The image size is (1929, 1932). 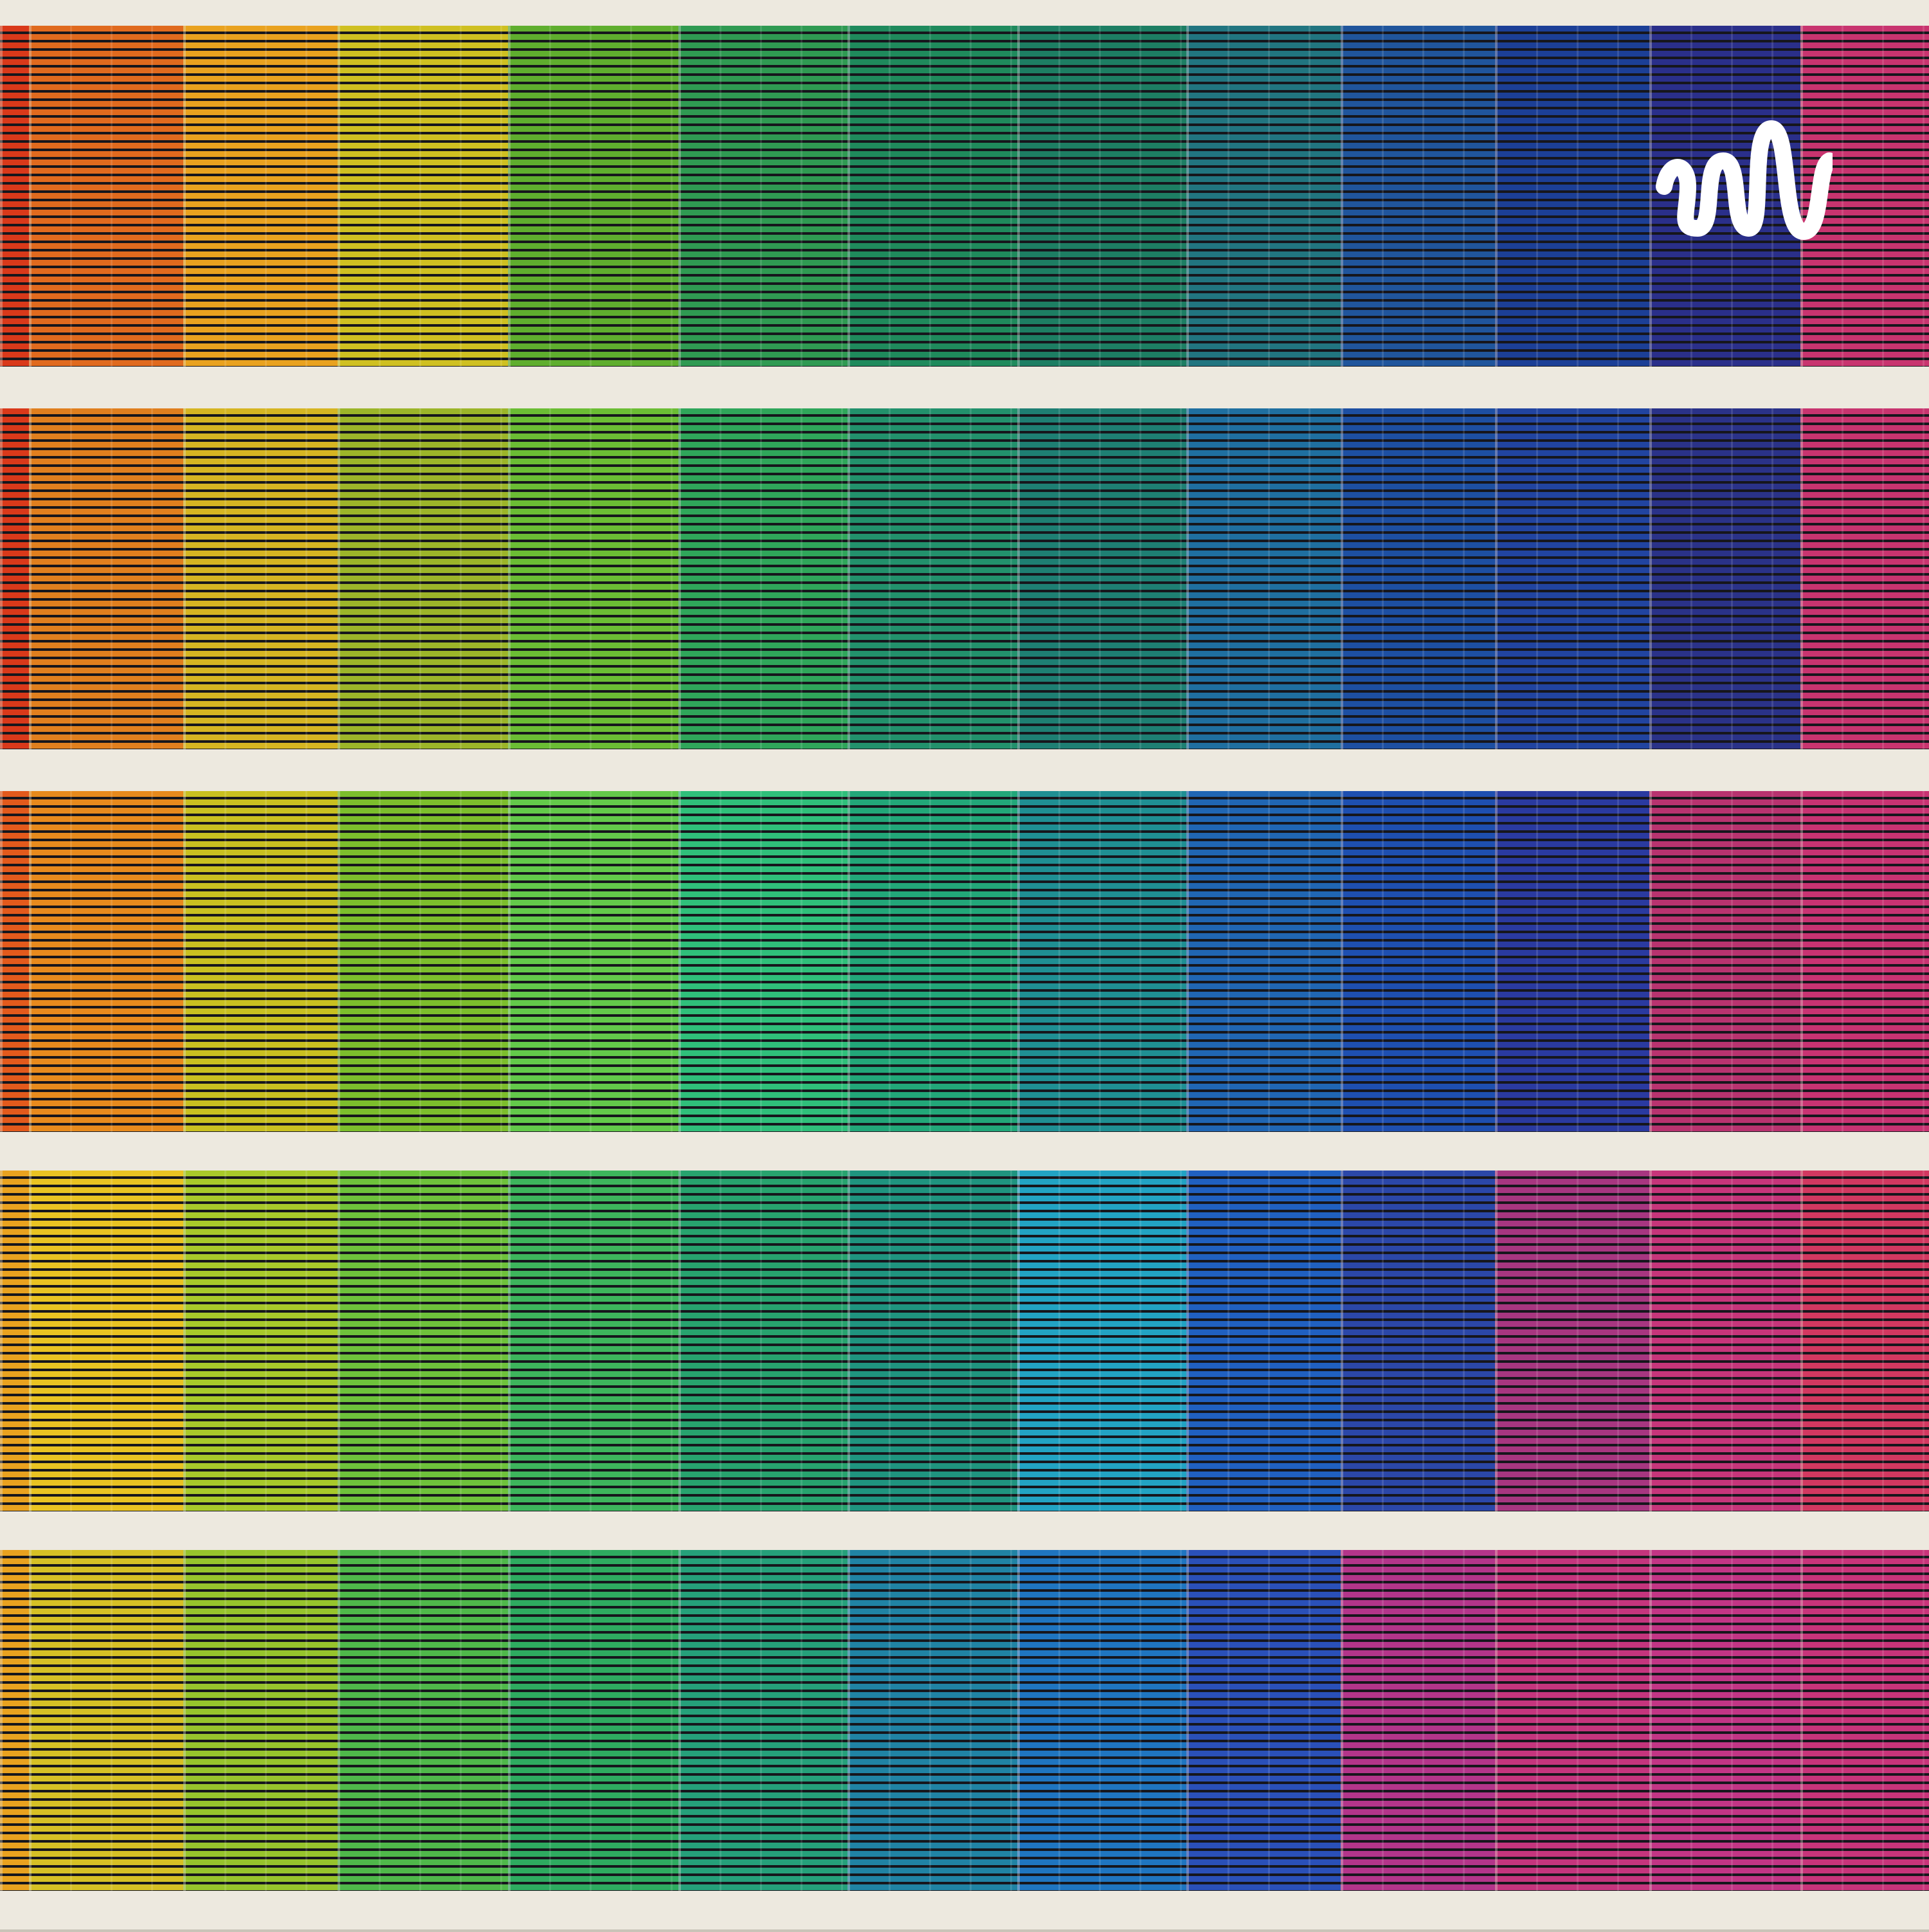 What do you see at coordinates (1744, 180) in the screenshot?
I see `podcast-wave-logo-icon` at bounding box center [1744, 180].